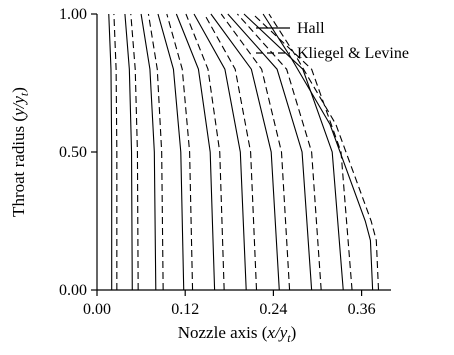 The height and width of the screenshot is (355, 454). I want to click on legend: Hall Kliegel & Levine, so click(332, 41).